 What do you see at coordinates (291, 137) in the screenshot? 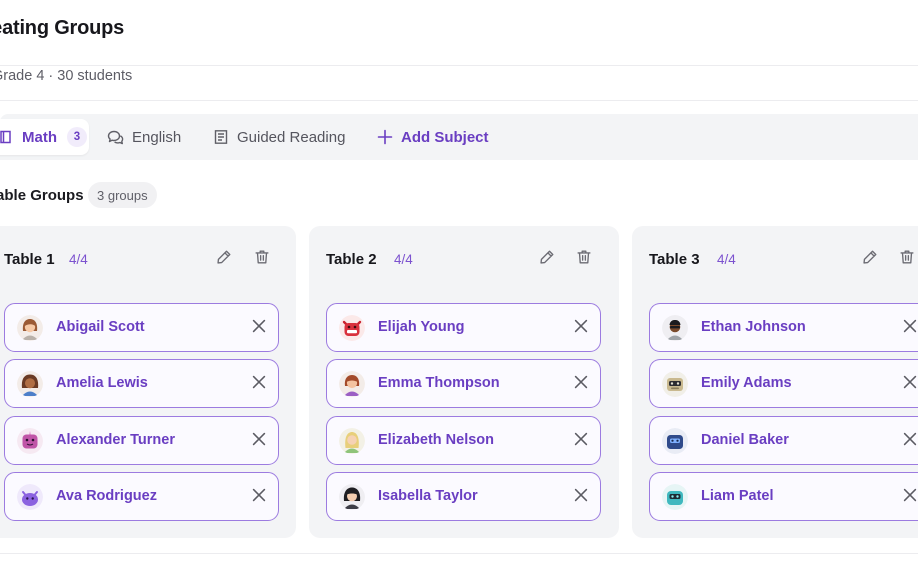
I see `tab-guided-reading-label: Guided Reading` at bounding box center [291, 137].